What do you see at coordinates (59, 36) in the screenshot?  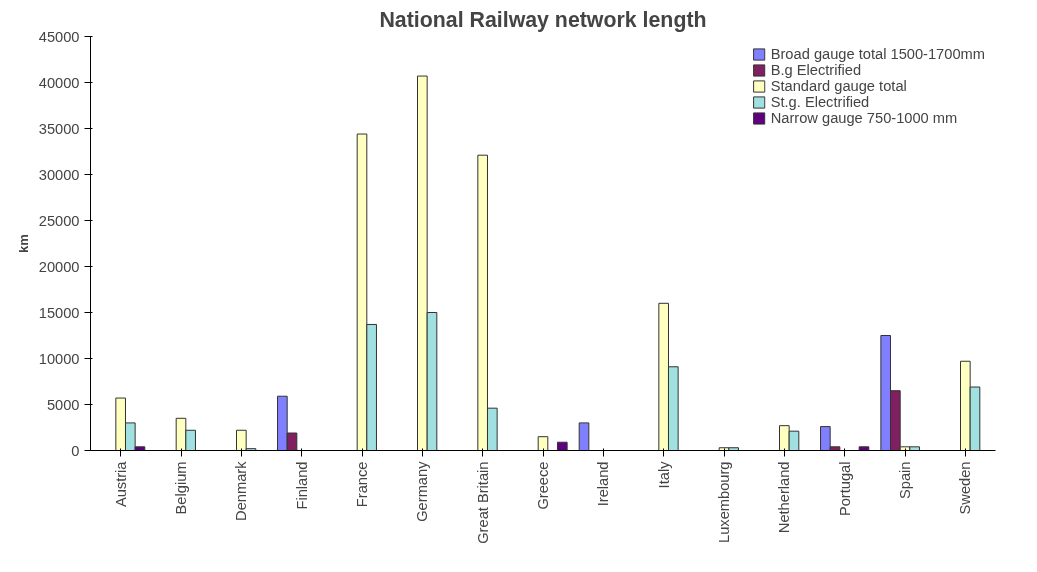 I see `y-tick-label: 45000` at bounding box center [59, 36].